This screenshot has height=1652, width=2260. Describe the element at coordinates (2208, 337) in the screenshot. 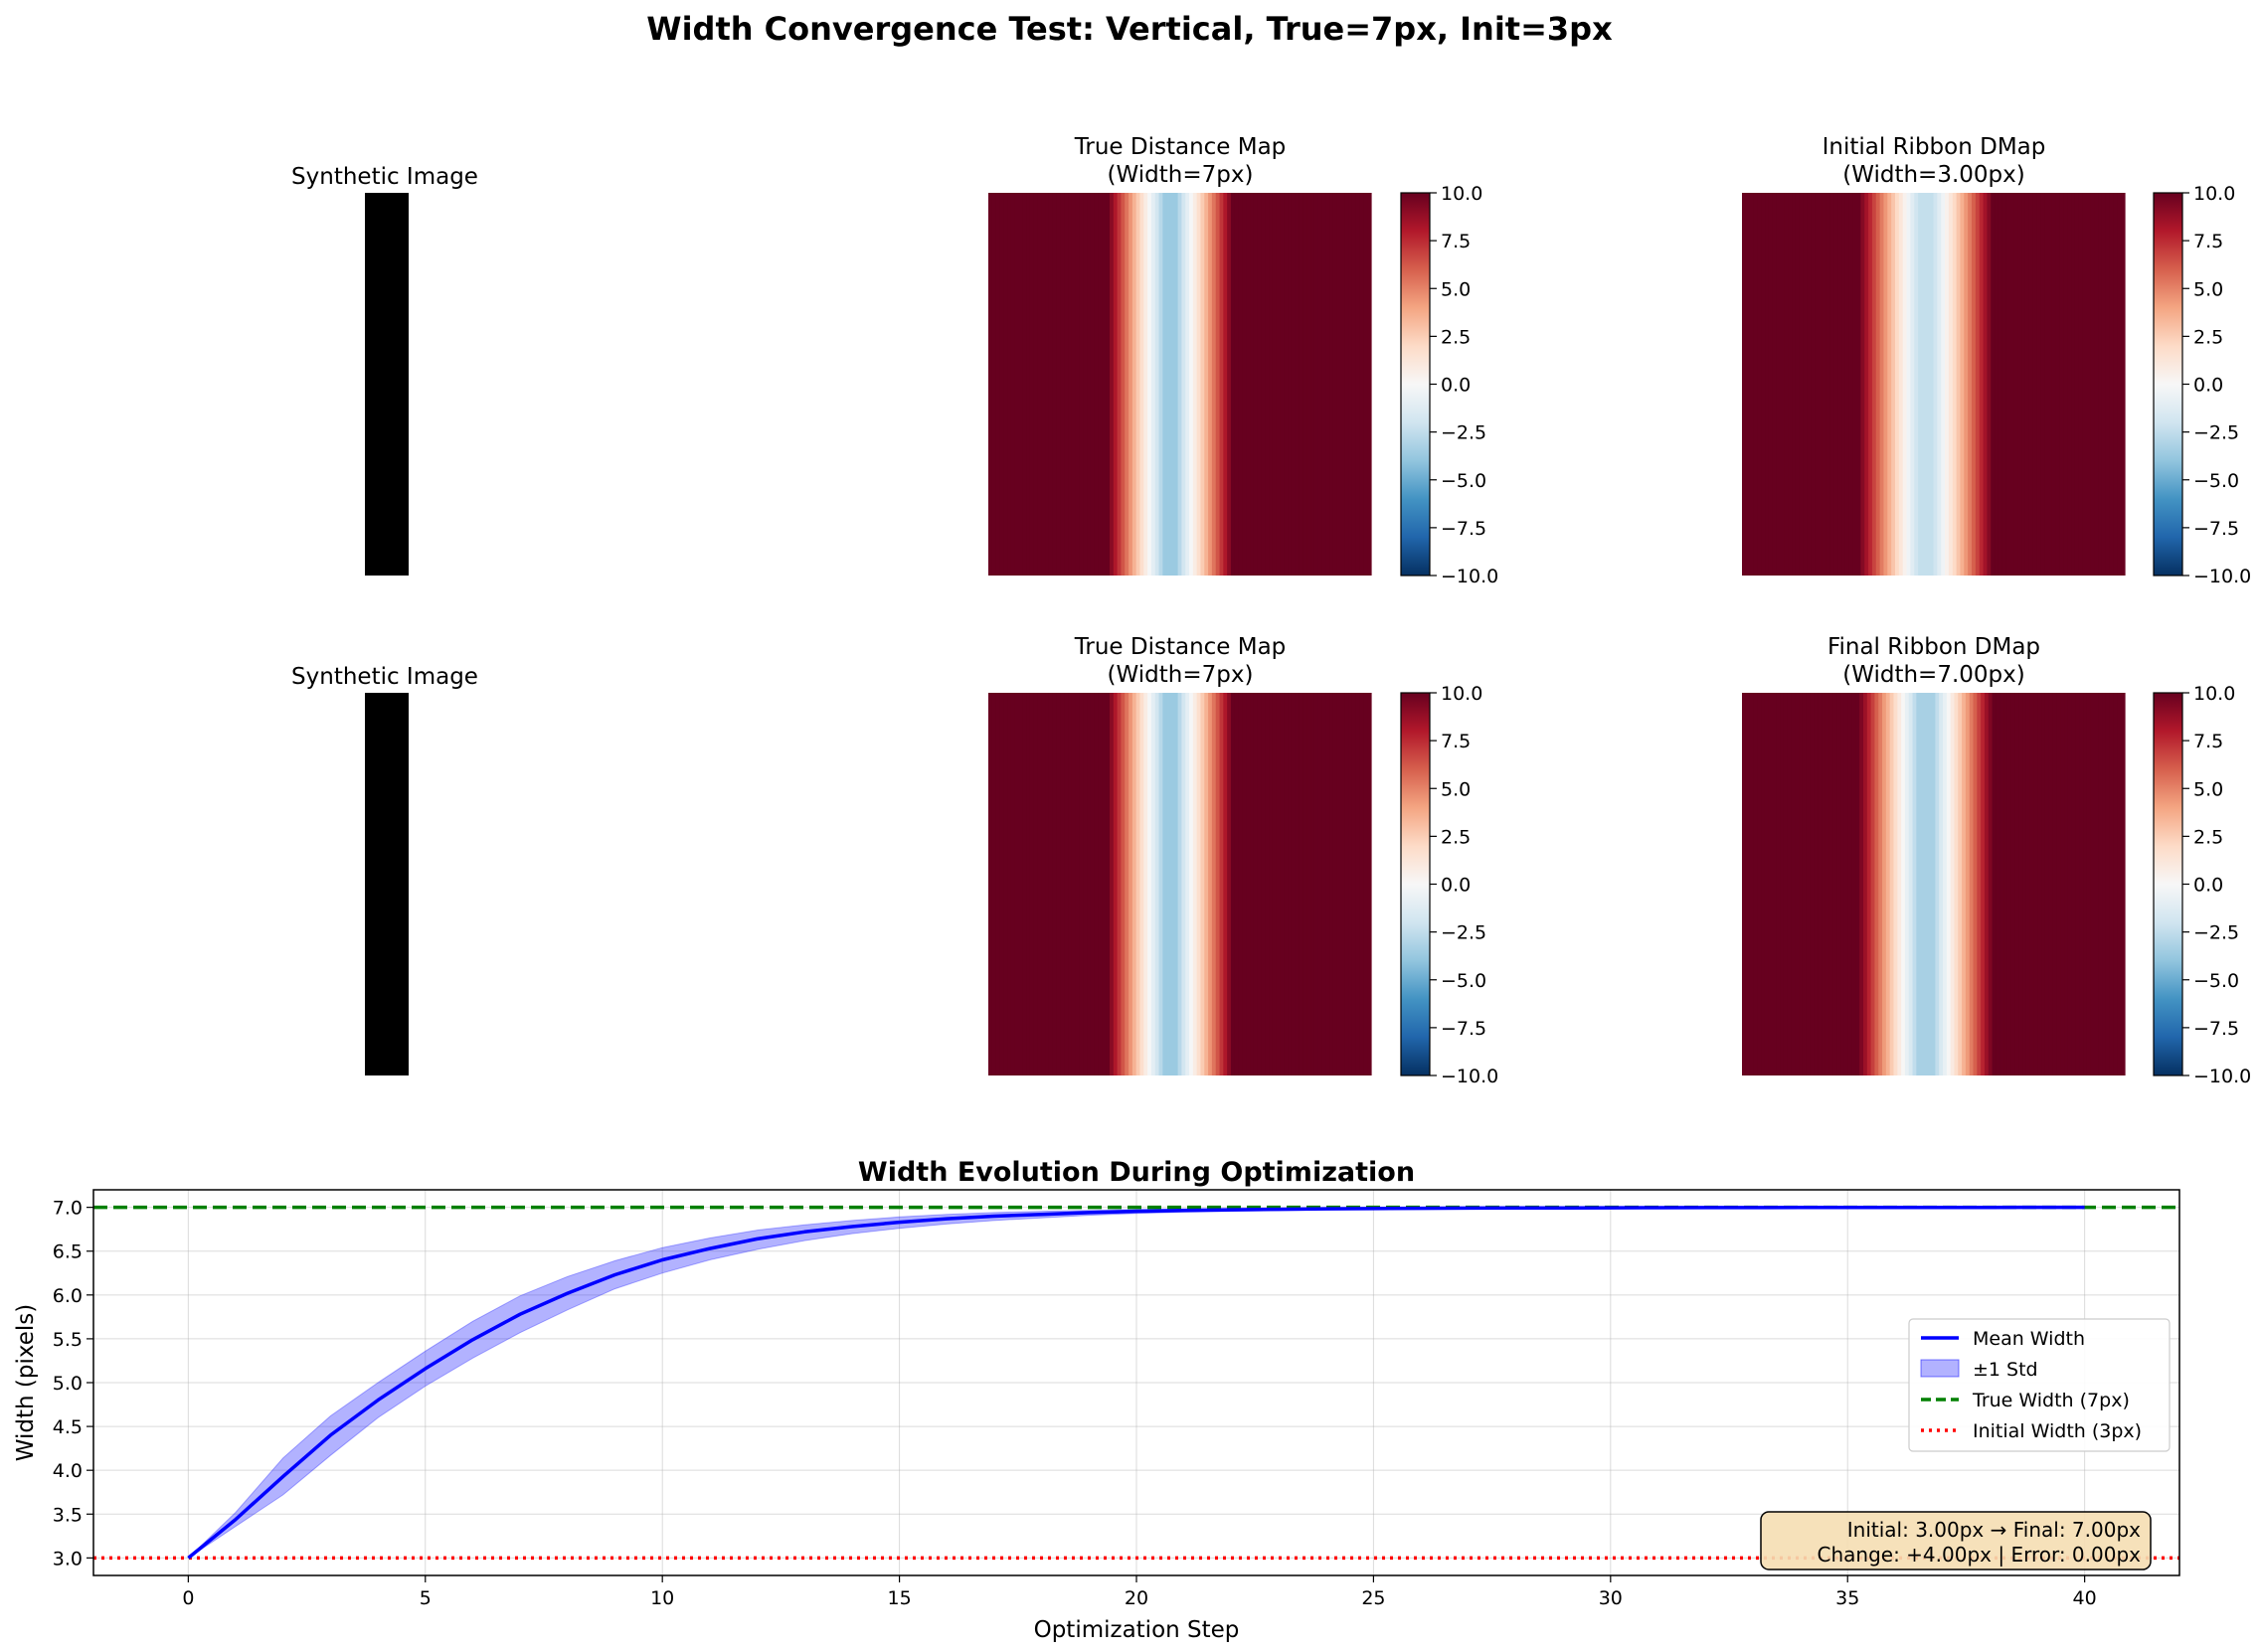

I see `colorbar-tick-label: 2.5` at that location.